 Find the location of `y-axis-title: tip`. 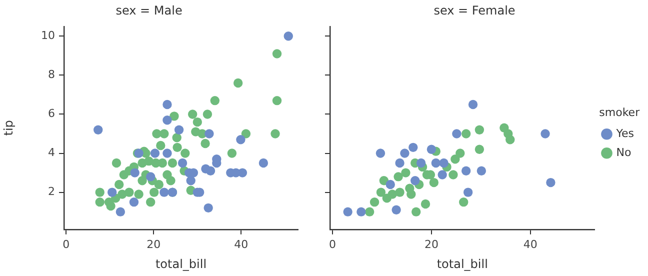

y-axis-title: tip is located at coordinates (8, 128).